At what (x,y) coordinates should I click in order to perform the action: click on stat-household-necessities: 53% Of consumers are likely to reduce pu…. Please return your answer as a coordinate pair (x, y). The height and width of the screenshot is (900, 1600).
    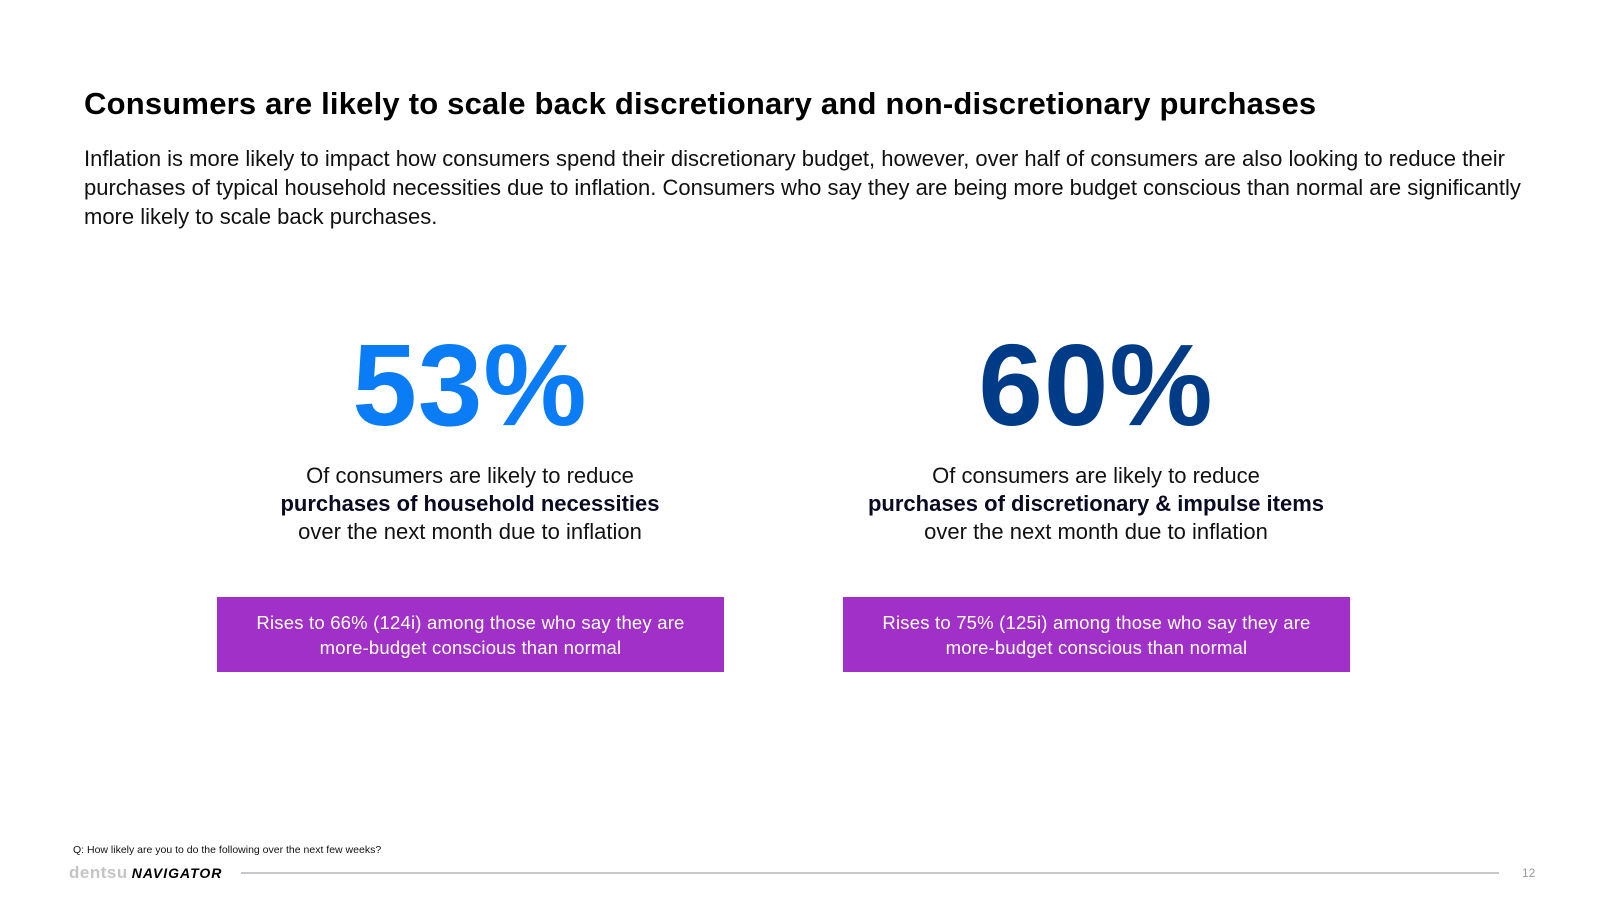
    Looking at the image, I should click on (470, 435).